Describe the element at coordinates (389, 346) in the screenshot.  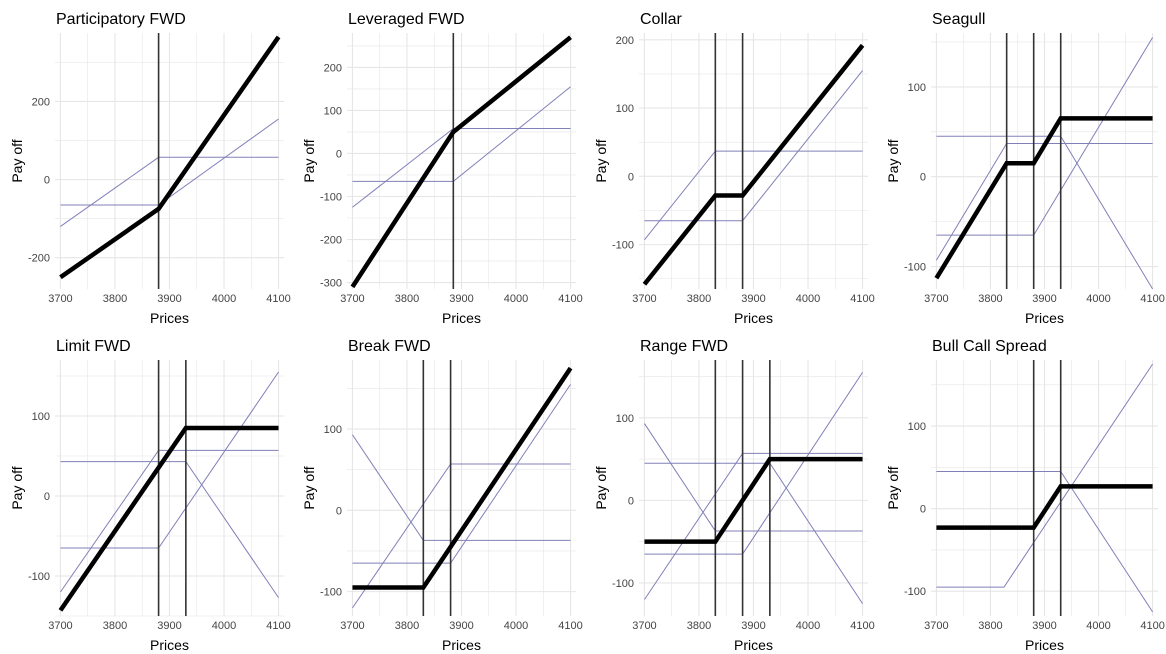
I see `chart-title-break-fwd: Break FWD` at that location.